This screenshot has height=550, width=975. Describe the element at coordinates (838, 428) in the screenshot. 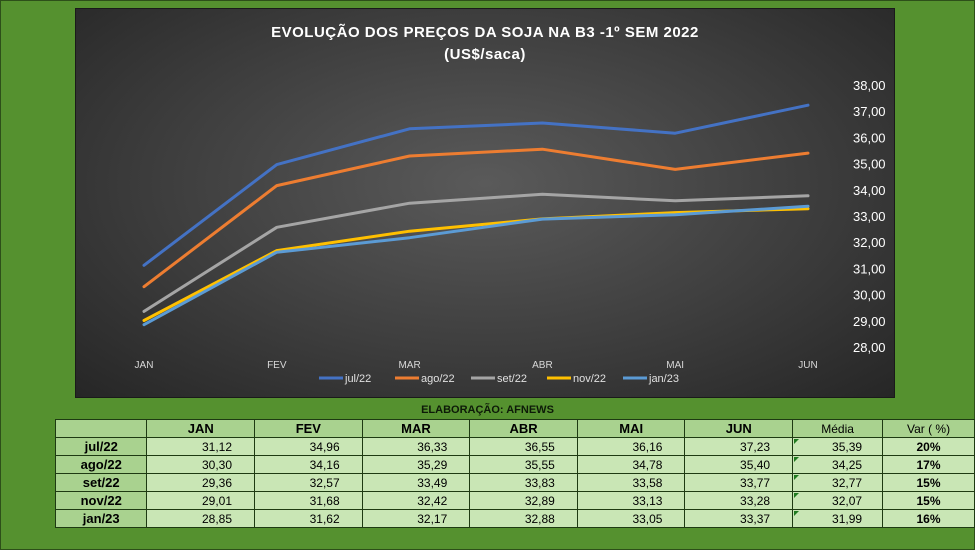

I see `table-header-media: Média` at that location.